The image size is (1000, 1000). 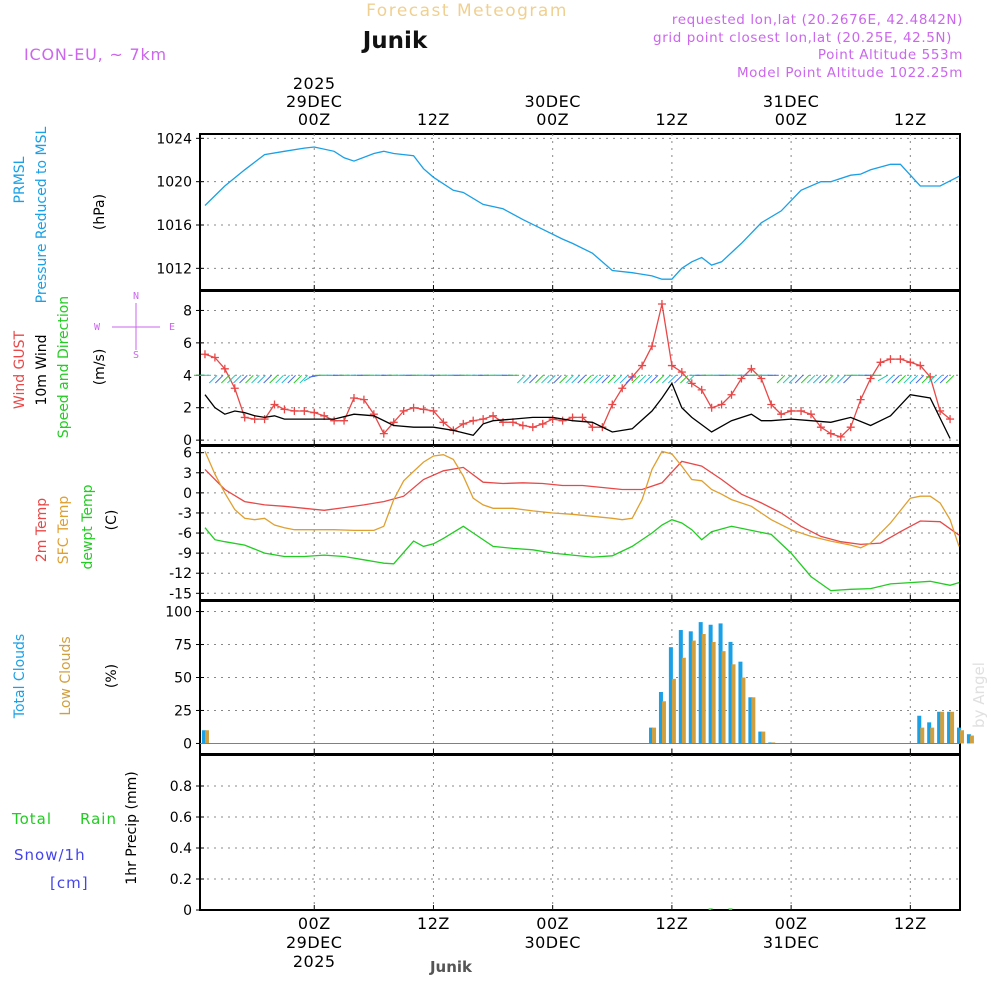 What do you see at coordinates (100, 367) in the screenshot?
I see `wind-unit: (m/s)` at bounding box center [100, 367].